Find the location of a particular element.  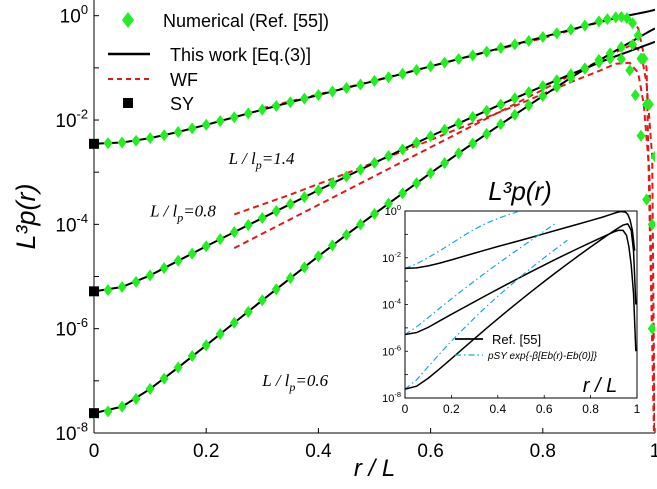

main-y-tick-label: 10⁰ is located at coordinates (74, 15).